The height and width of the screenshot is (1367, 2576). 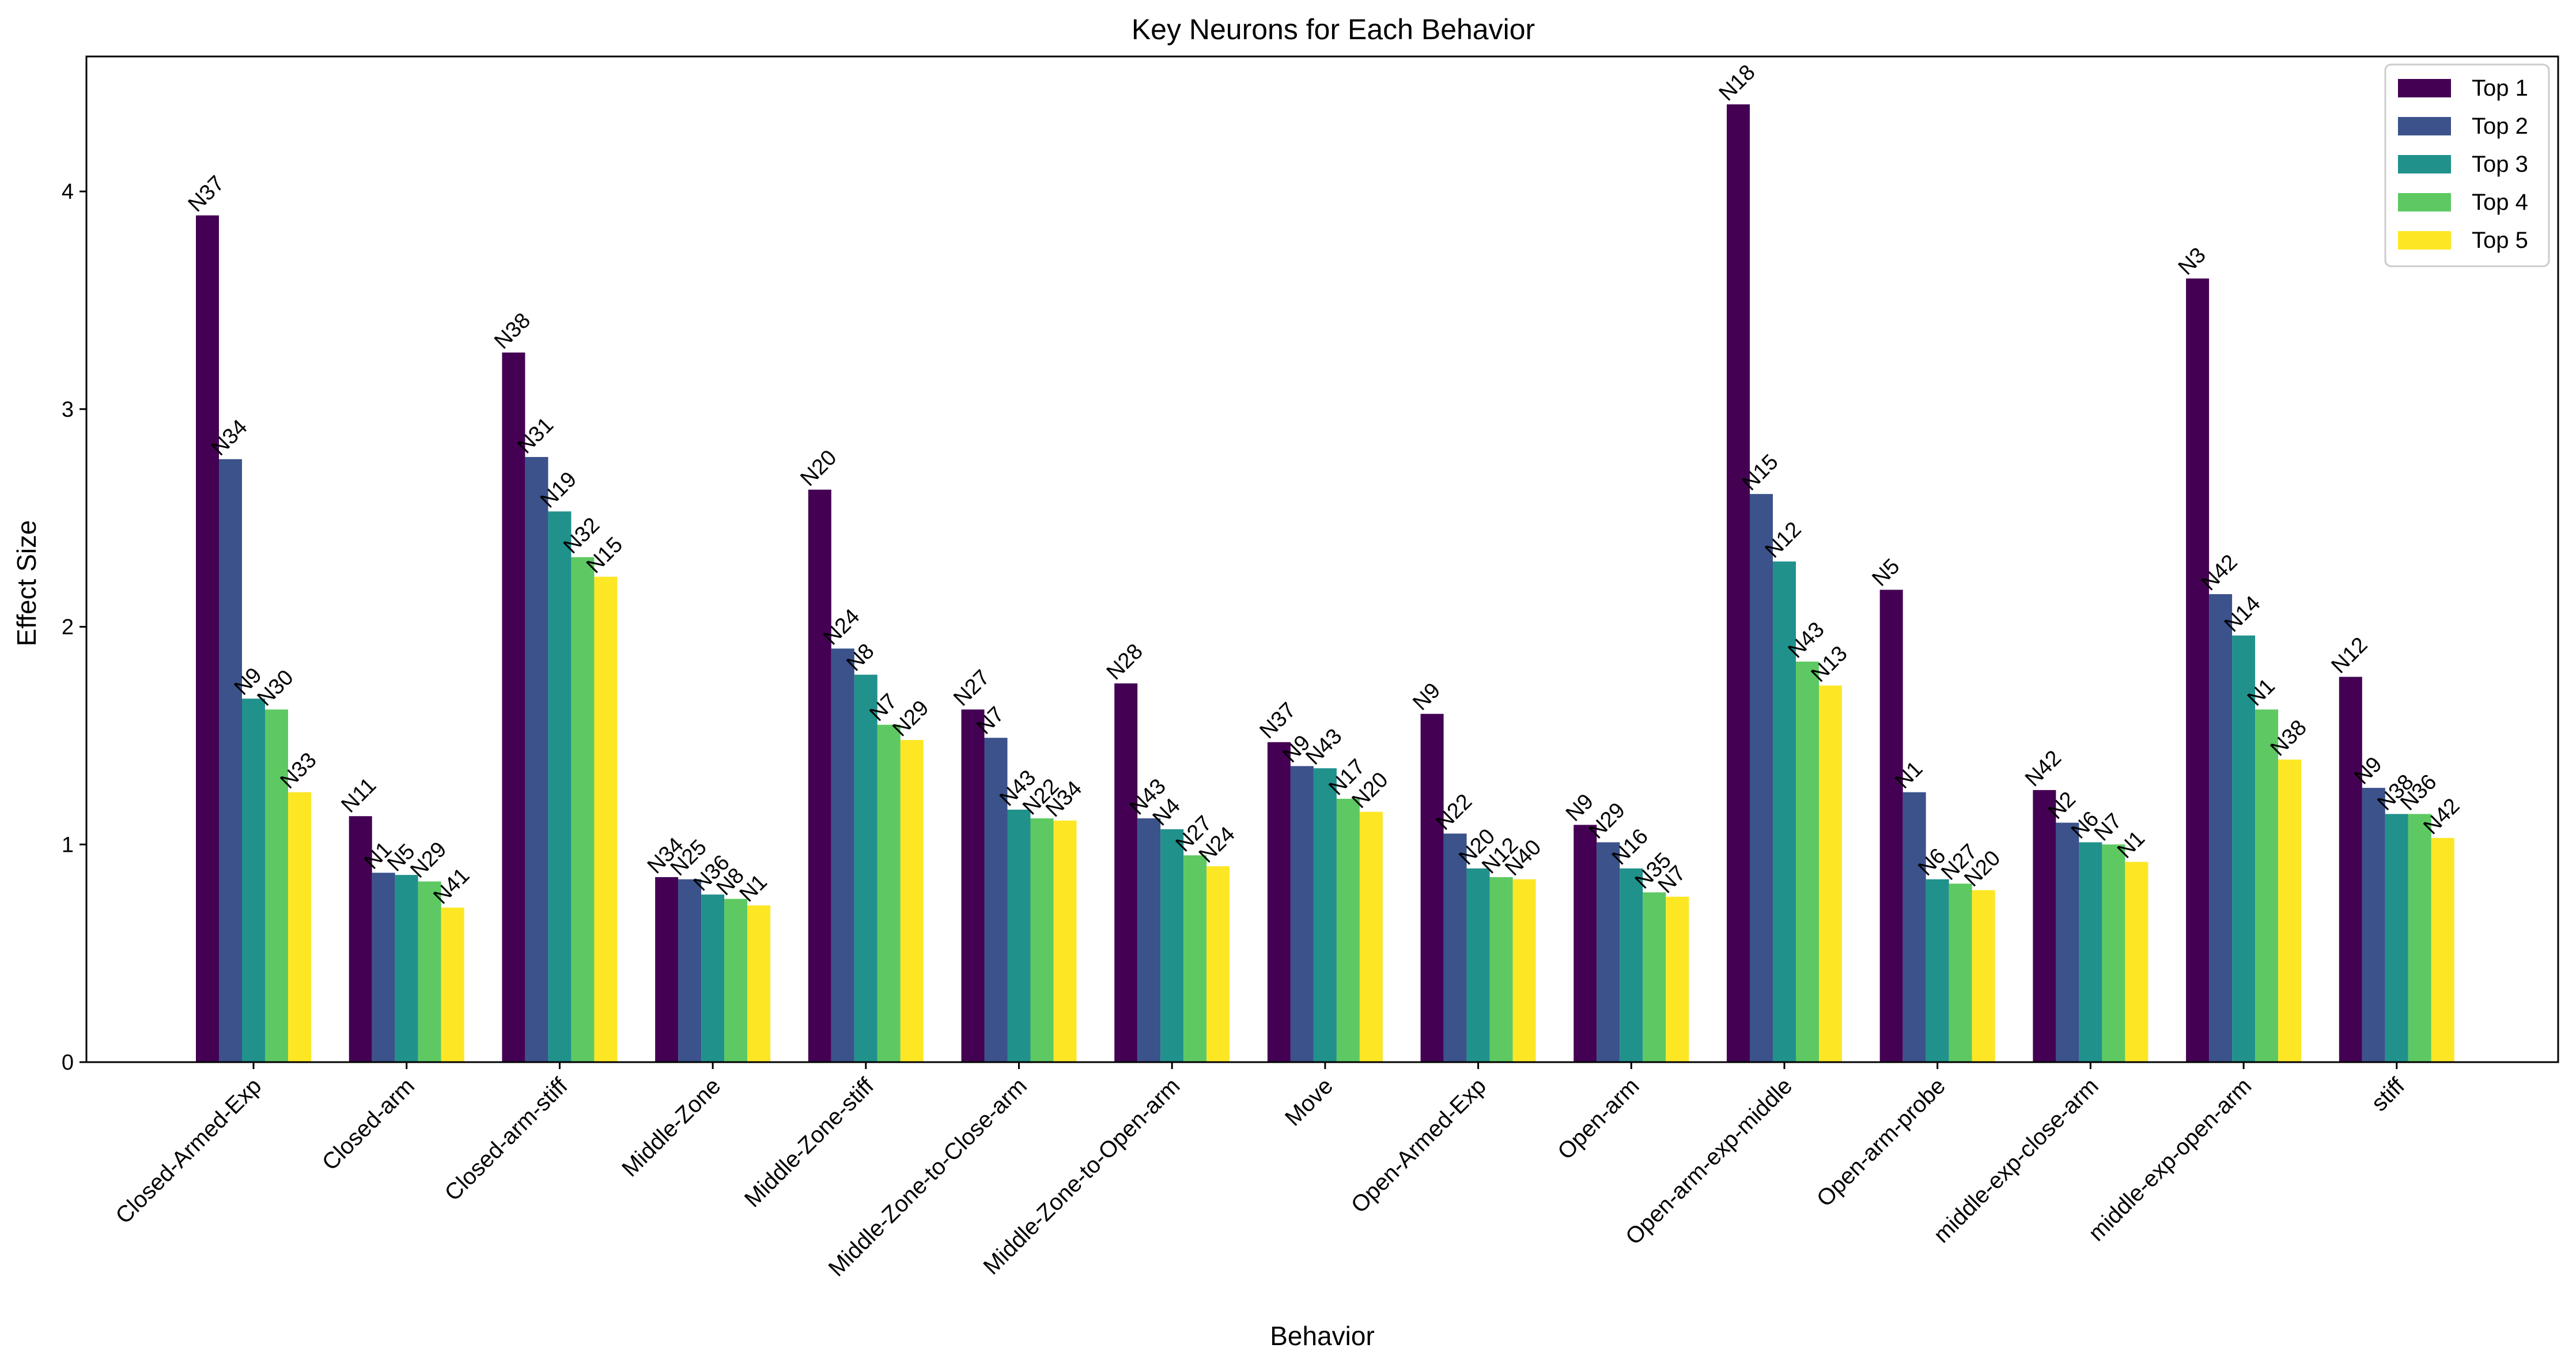 I want to click on y-tick-label: 2, so click(x=68, y=628).